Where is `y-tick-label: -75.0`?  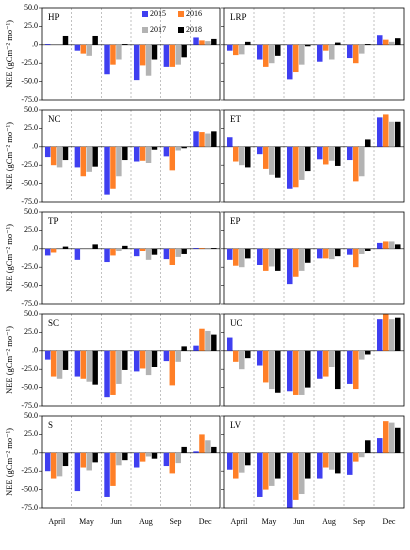
y-tick-label: -75.0 is located at coordinates (29, 201).